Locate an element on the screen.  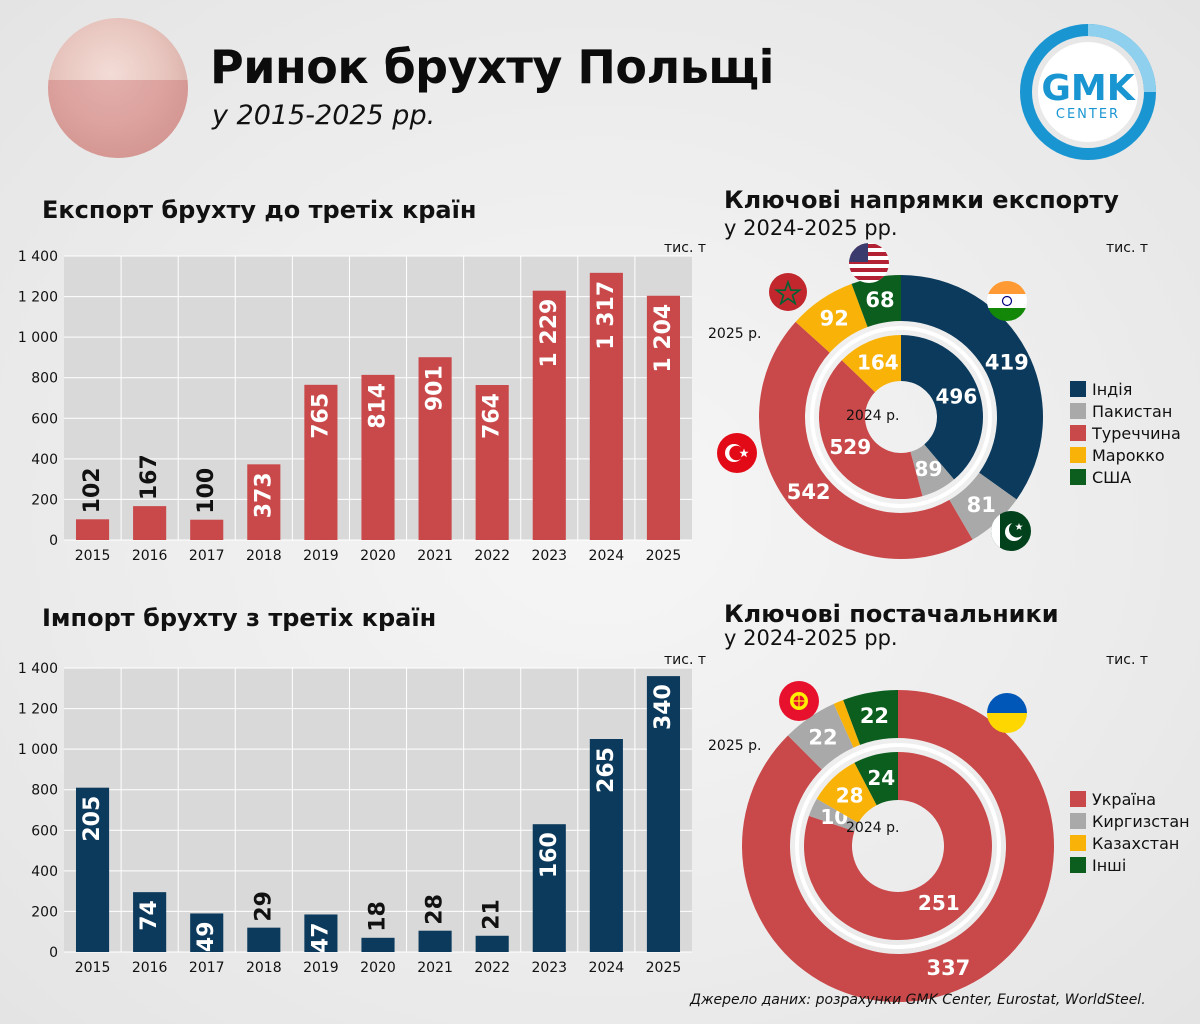
import-chart-title: Імпорт брухту з третіх країн is located at coordinates (239, 618).